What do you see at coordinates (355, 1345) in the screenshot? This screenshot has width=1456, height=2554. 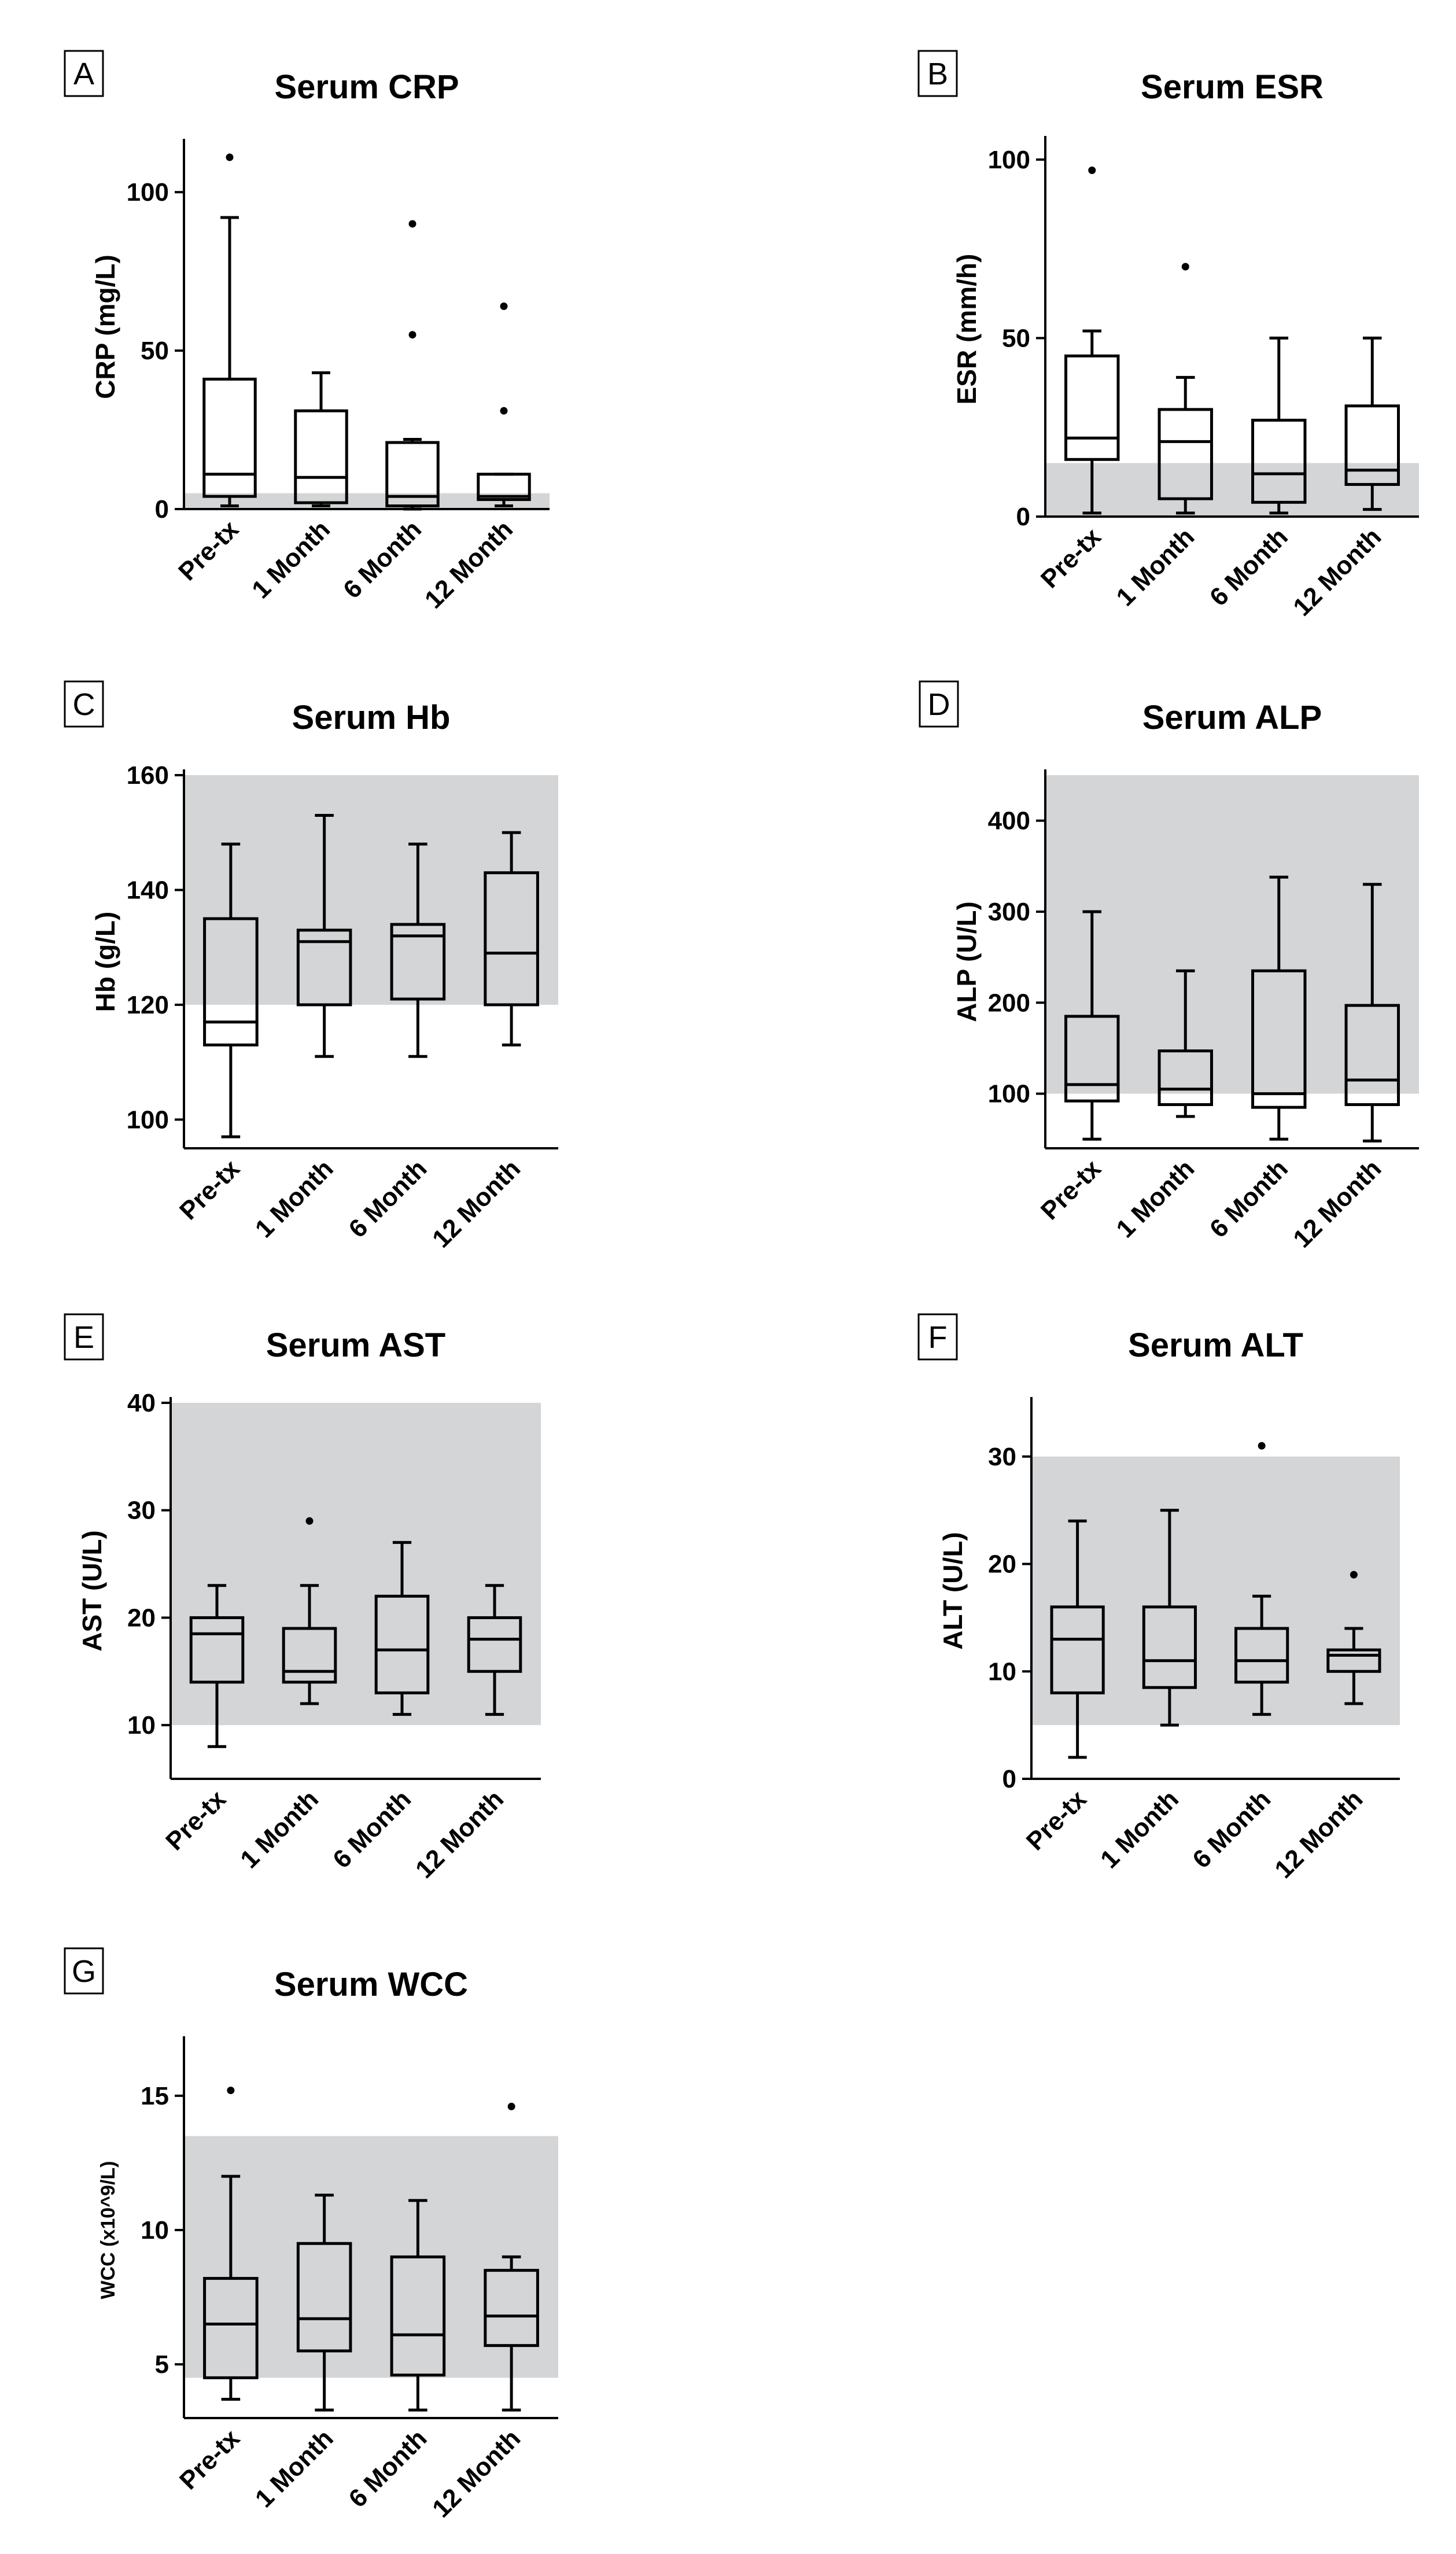 I see `chart-title: Serum AST` at bounding box center [355, 1345].